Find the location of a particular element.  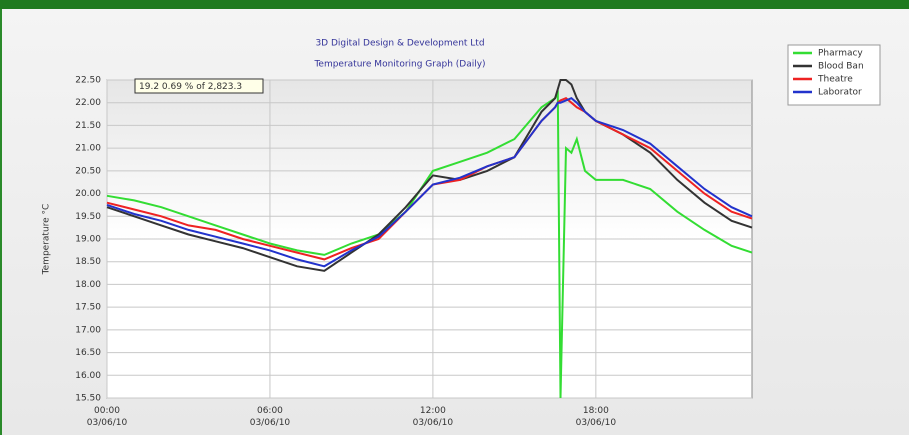

y-axis-label: Temperature °C is located at coordinates (47, 240).